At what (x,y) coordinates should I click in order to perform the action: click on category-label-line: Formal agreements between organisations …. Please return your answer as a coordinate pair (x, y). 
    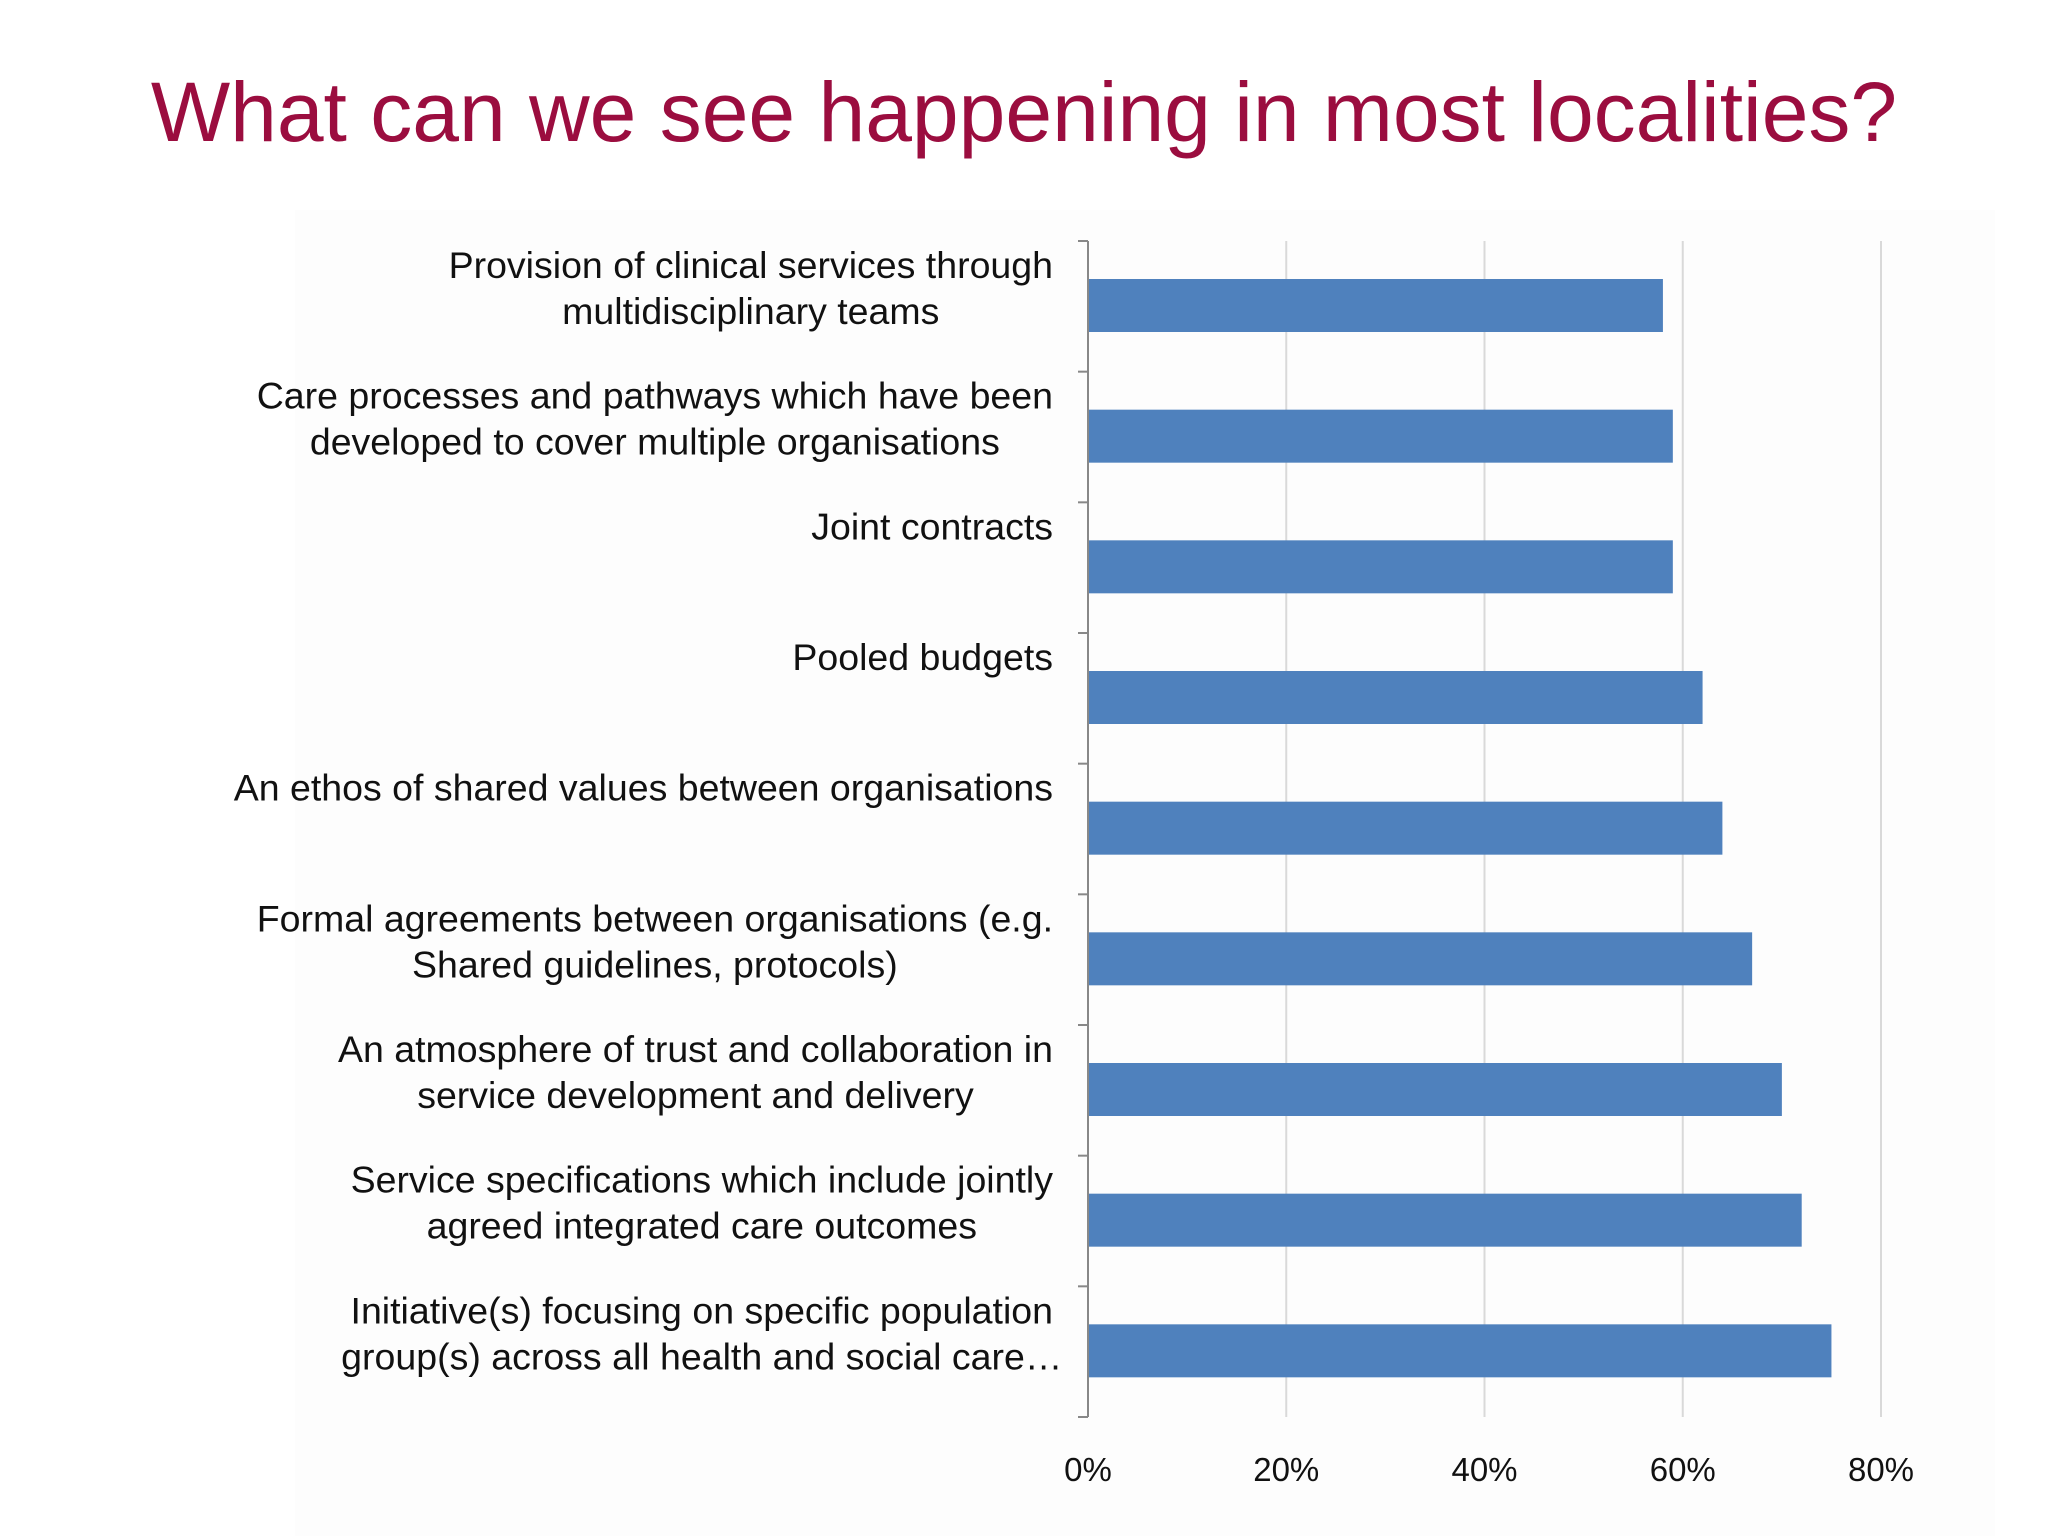
    Looking at the image, I should click on (655, 918).